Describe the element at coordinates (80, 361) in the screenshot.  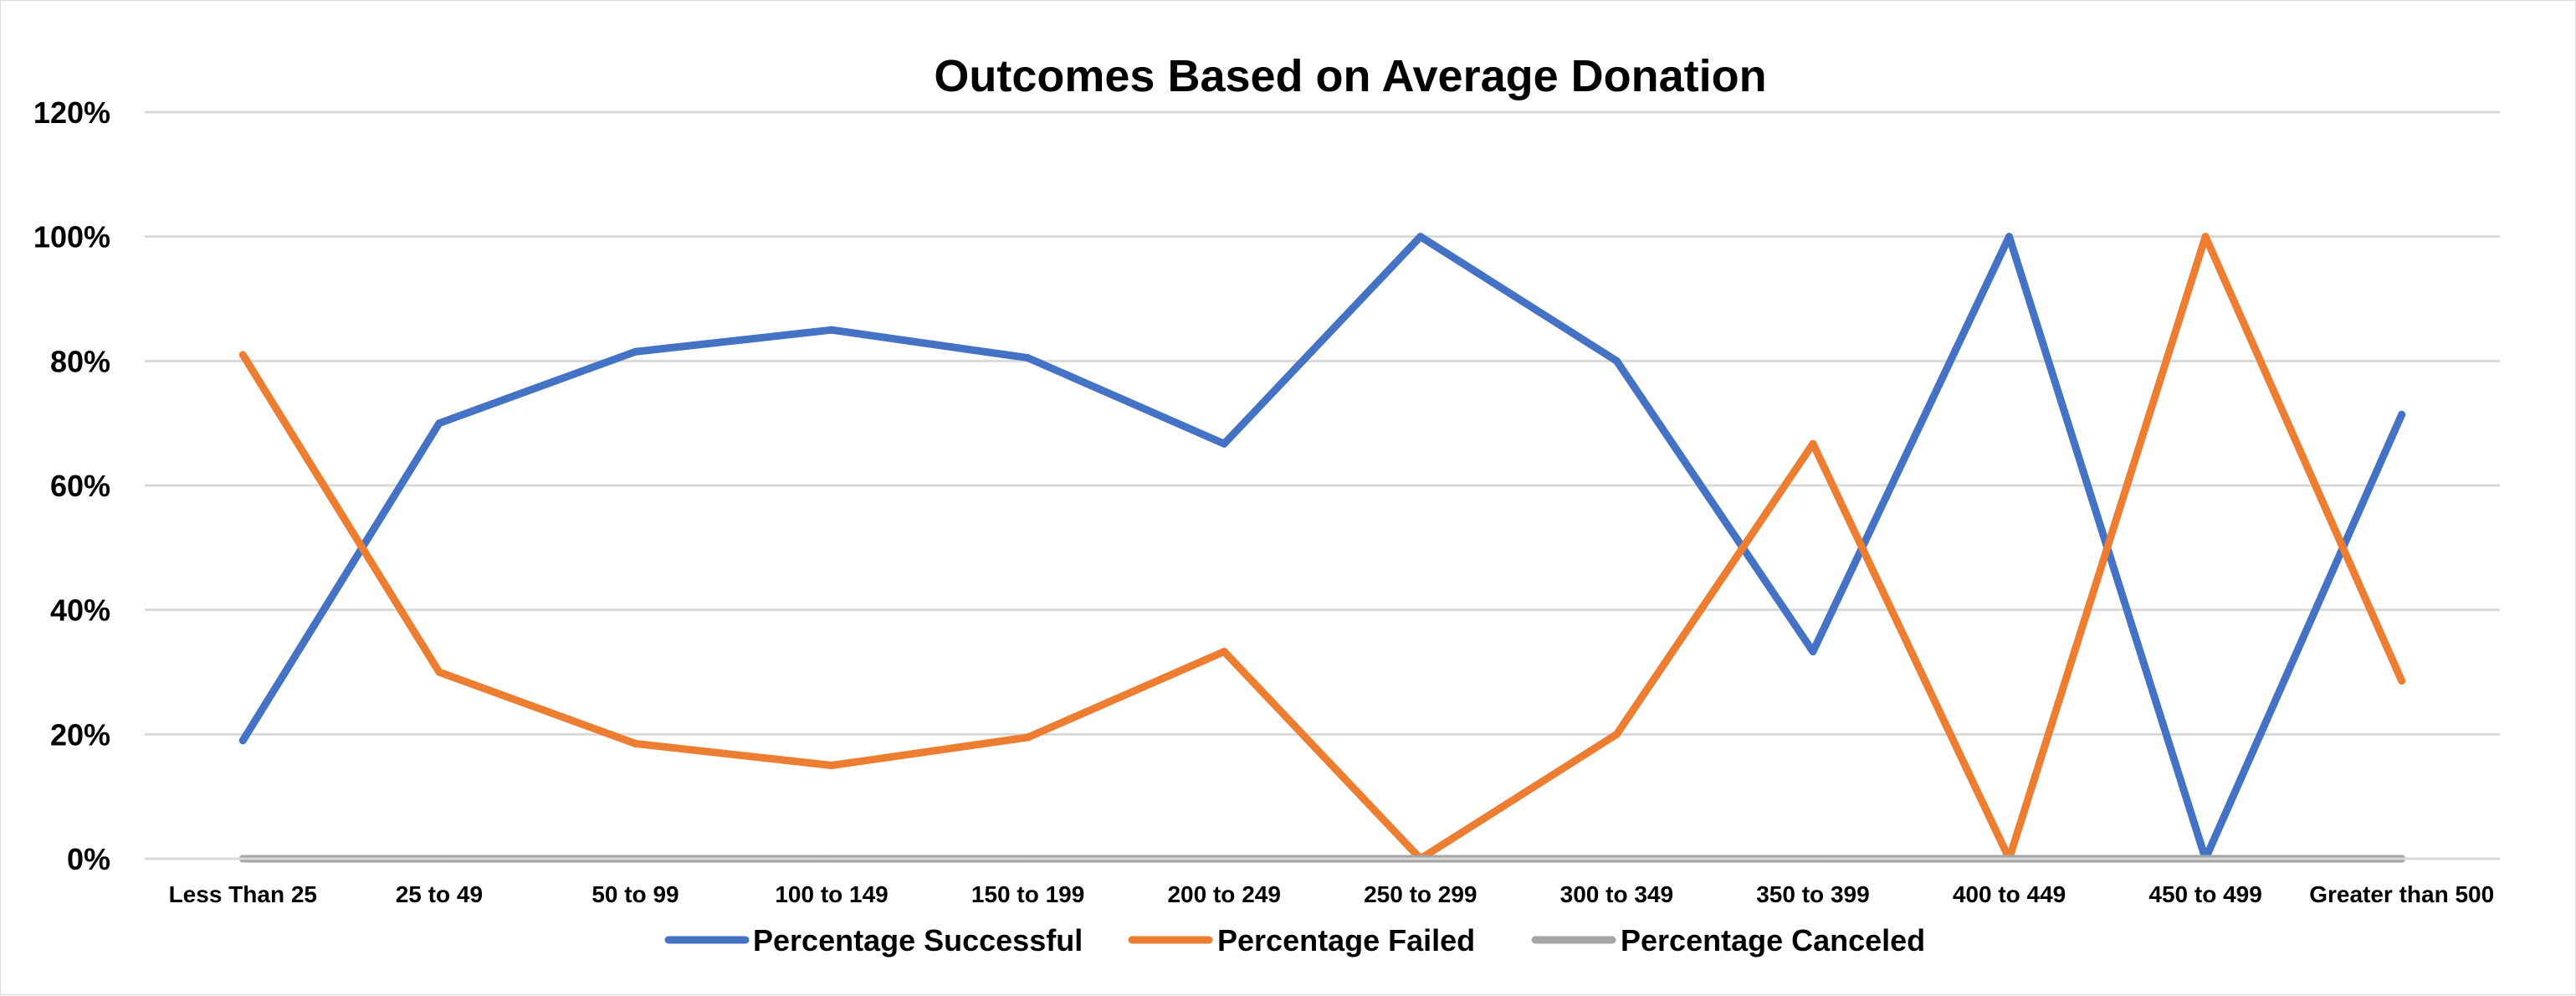
I see `y-tick-label: 80%` at that location.